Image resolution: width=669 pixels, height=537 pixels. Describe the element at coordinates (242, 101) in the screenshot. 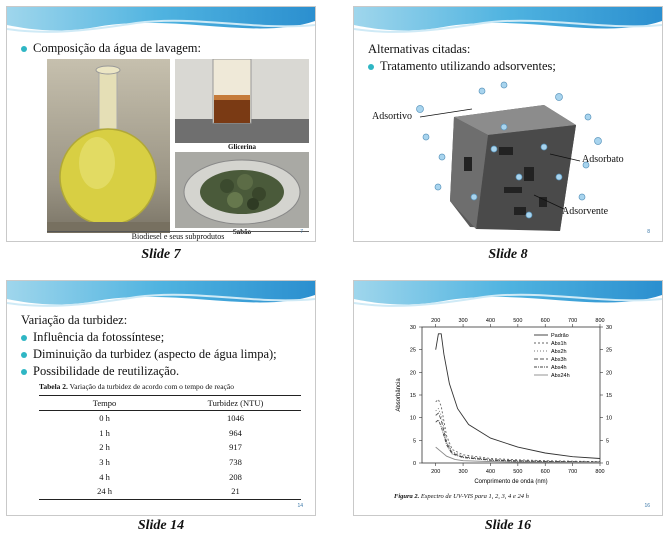

I see `glycerin-photo` at that location.